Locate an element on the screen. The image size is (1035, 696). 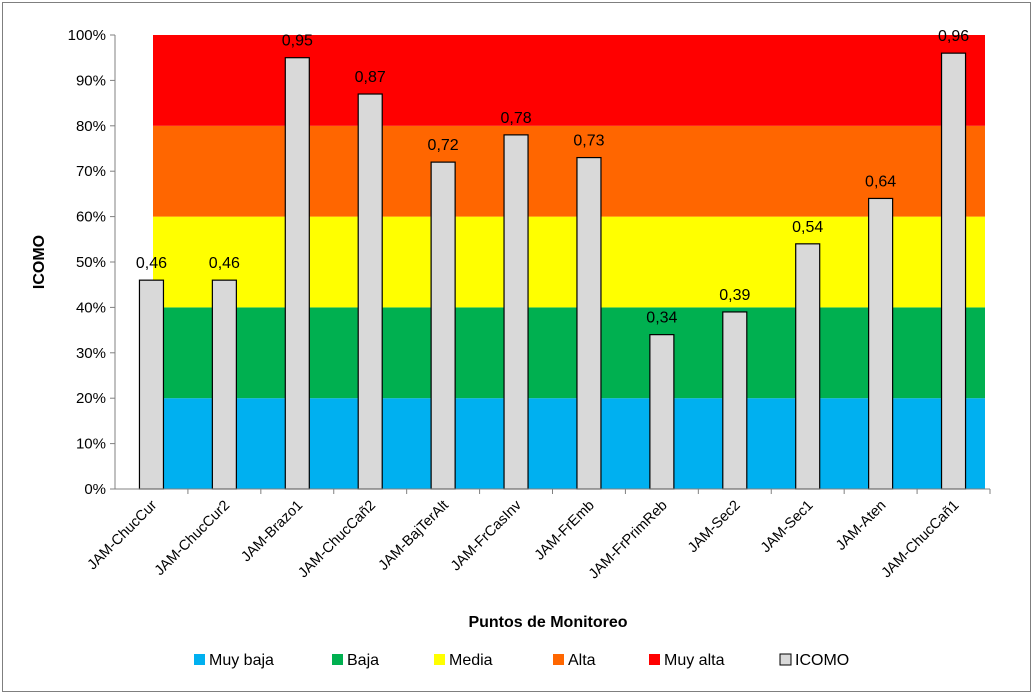
y-axis: 0% 10% 20% 30% 40% 50% 60% 70% 80% 90% 100% is located at coordinates (92, 262).